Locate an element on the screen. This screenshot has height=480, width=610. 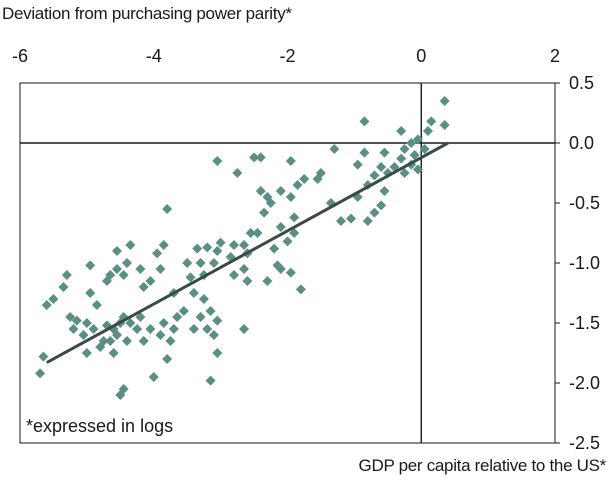
x-tick-label: 2 is located at coordinates (555, 56).